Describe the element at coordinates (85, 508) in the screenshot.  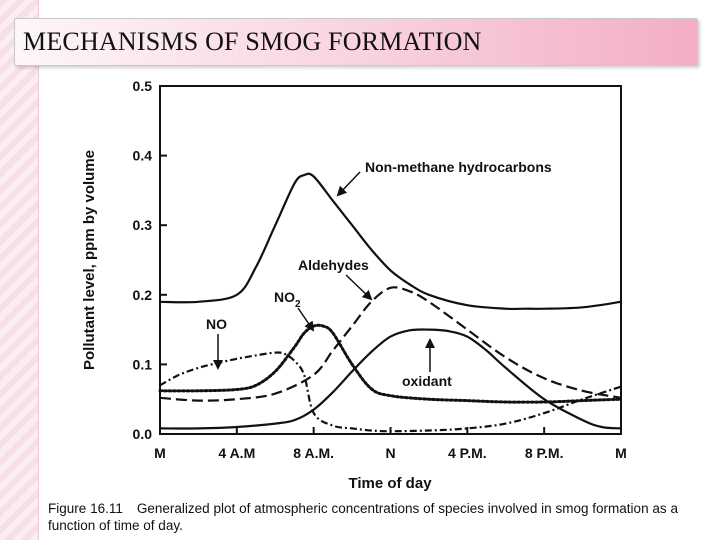
I see `caption-label: Figure 16.11` at that location.